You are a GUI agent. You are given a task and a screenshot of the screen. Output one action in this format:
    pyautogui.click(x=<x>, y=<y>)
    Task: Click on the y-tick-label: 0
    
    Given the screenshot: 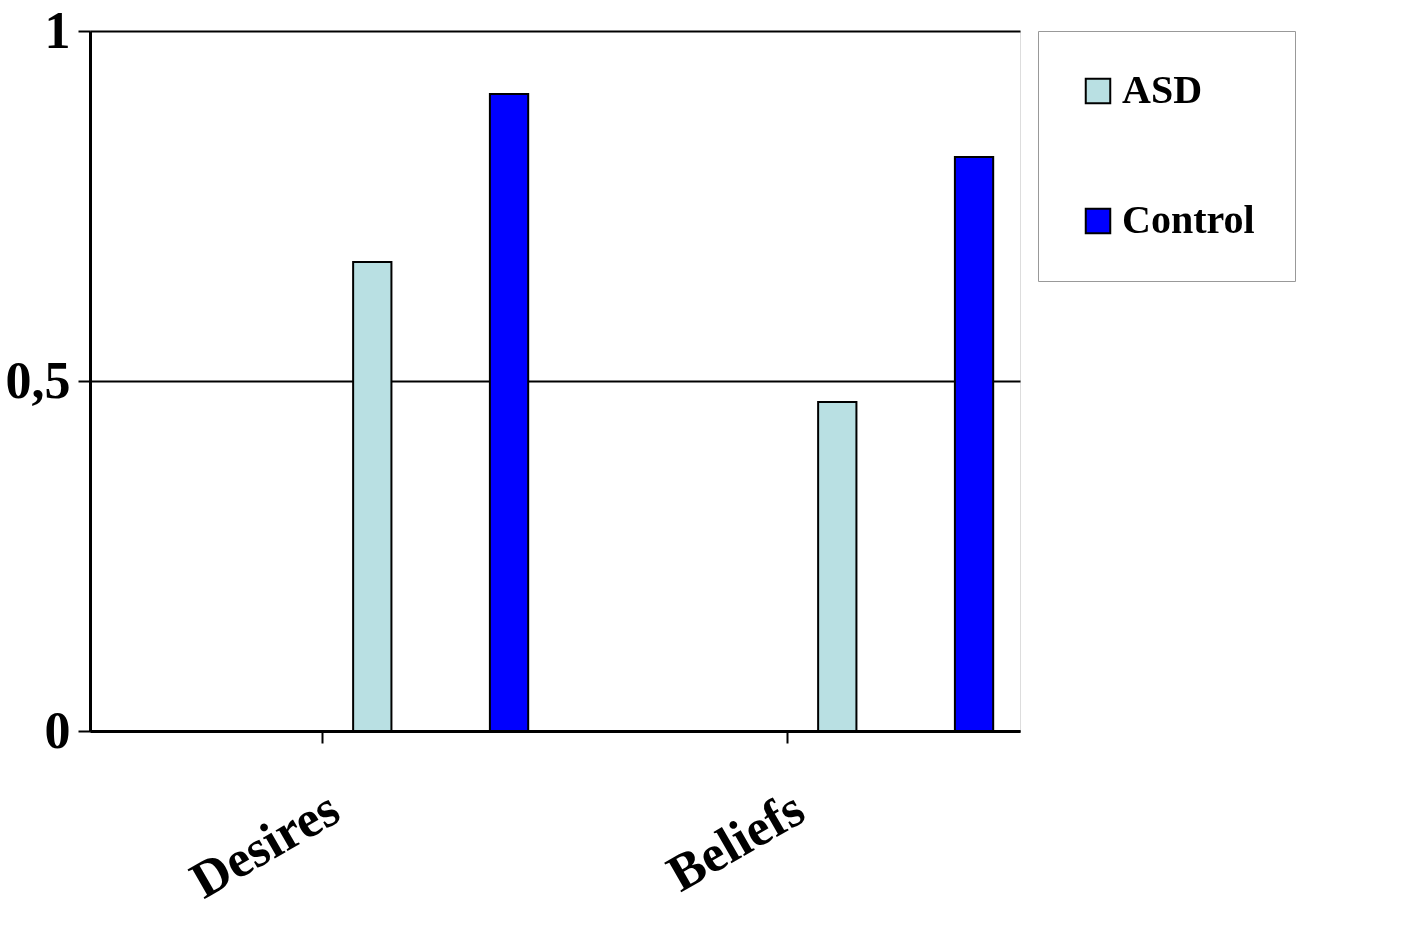 What is the action you would take?
    pyautogui.click(x=57, y=730)
    